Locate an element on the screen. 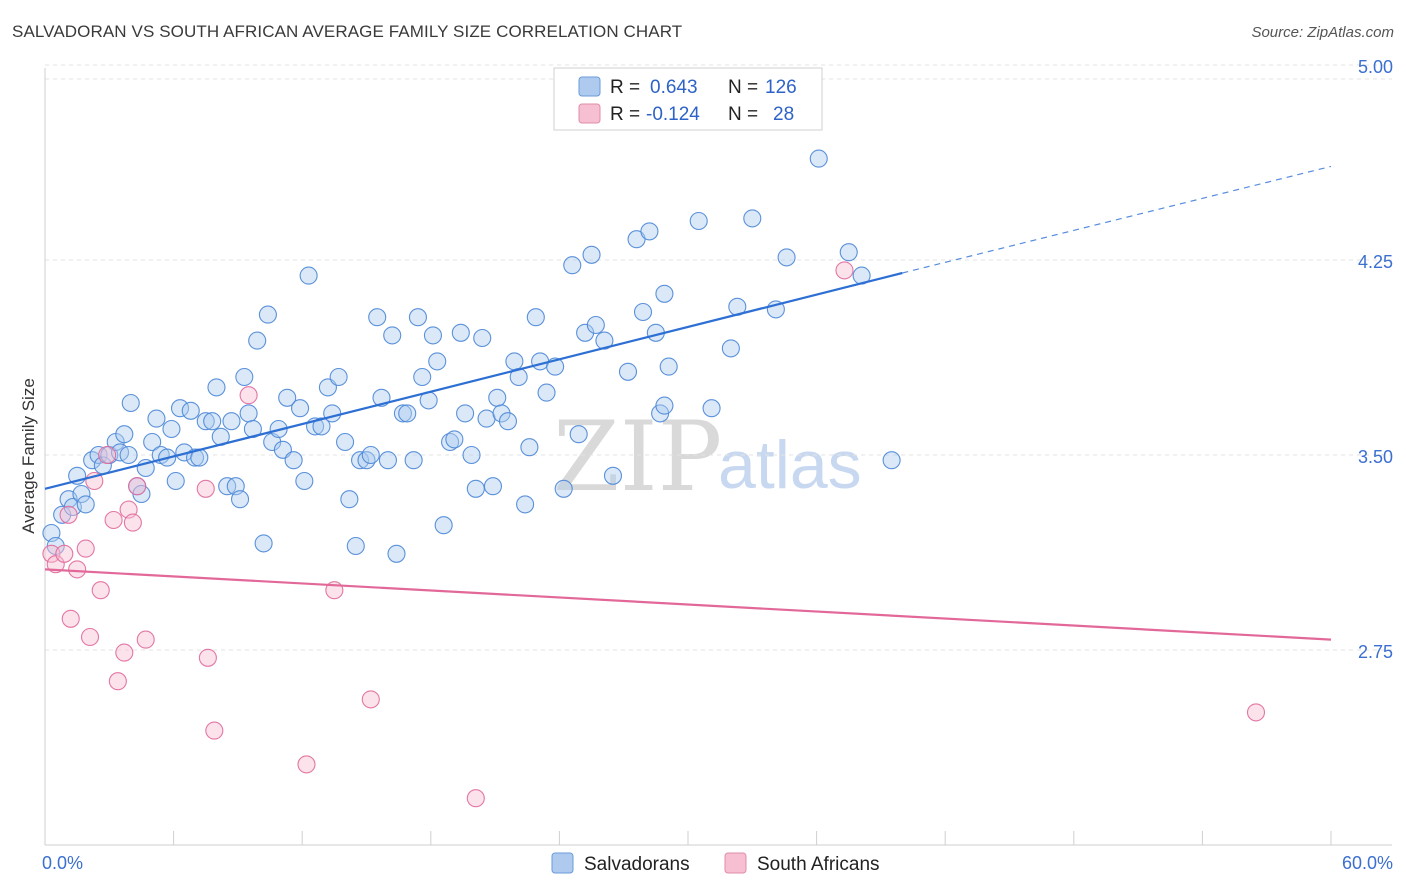 Image resolution: width=1406 pixels, height=892 pixels. x-axis-ticks is located at coordinates (688, 838).